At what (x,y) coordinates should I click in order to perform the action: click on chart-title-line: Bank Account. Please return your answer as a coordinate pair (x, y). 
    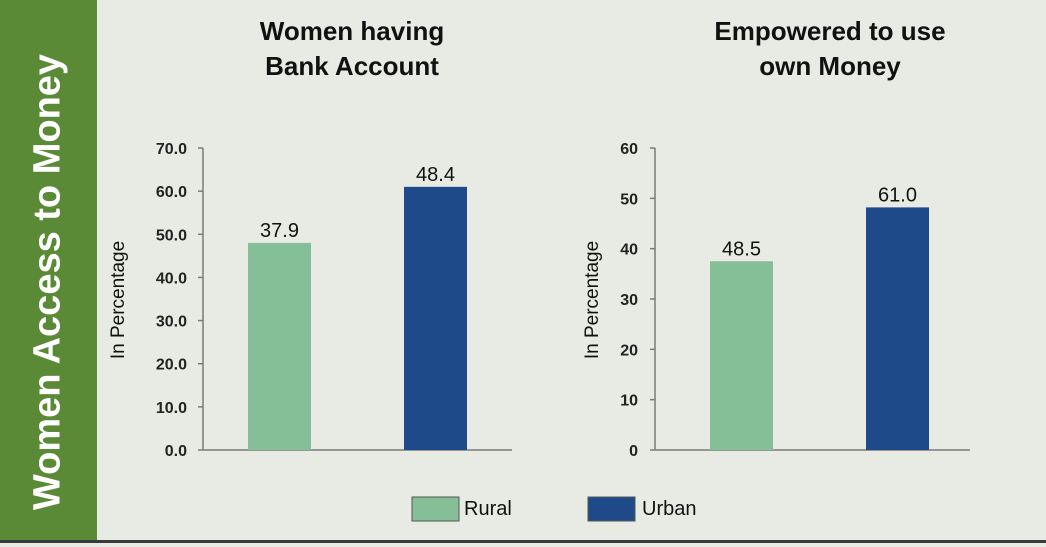
    Looking at the image, I should click on (352, 66).